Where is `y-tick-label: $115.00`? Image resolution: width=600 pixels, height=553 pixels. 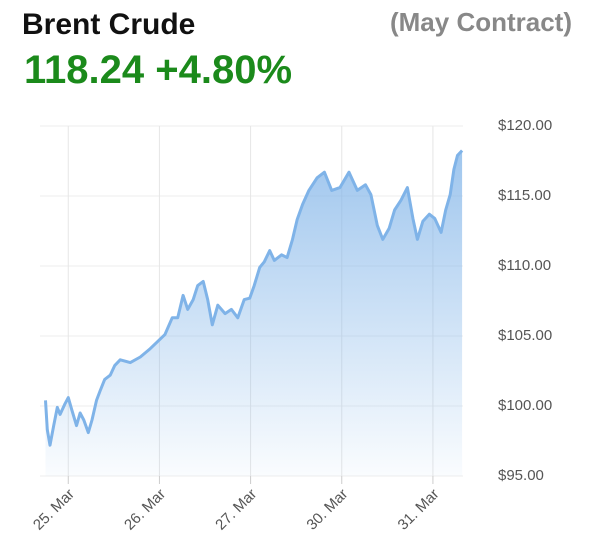
y-tick-label: $115.00 is located at coordinates (524, 195).